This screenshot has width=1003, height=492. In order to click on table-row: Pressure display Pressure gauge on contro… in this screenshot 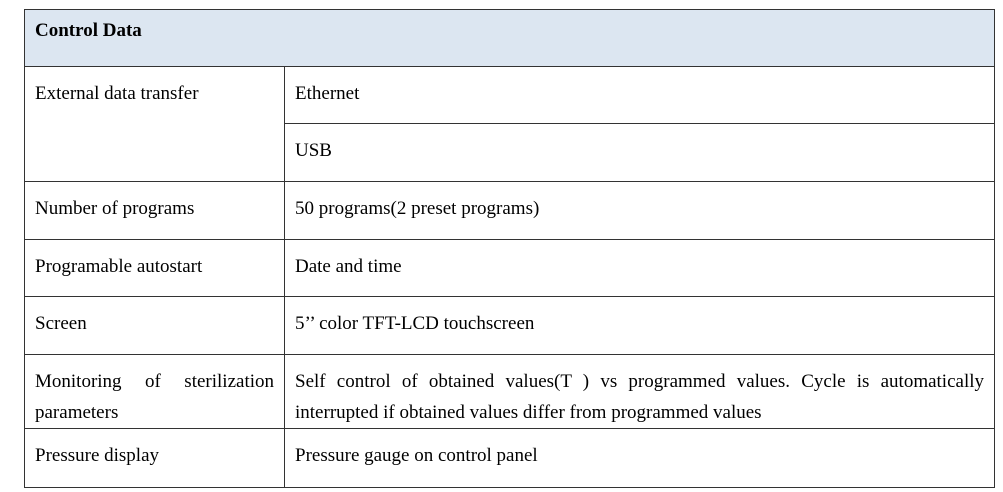, I will do `click(510, 458)`.